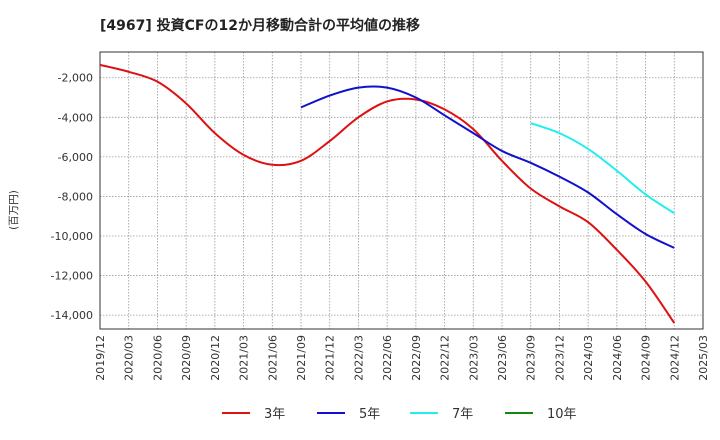 The width and height of the screenshot is (720, 440). I want to click on y-tick-label: -6,000, so click(75, 157).